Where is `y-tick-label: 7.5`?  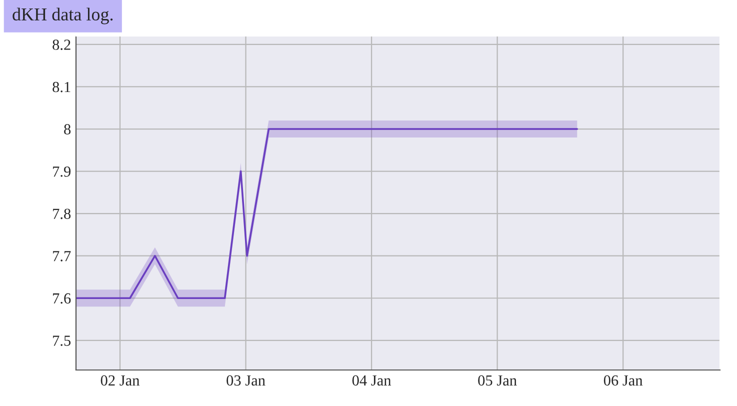
y-tick-label: 7.5 is located at coordinates (62, 341).